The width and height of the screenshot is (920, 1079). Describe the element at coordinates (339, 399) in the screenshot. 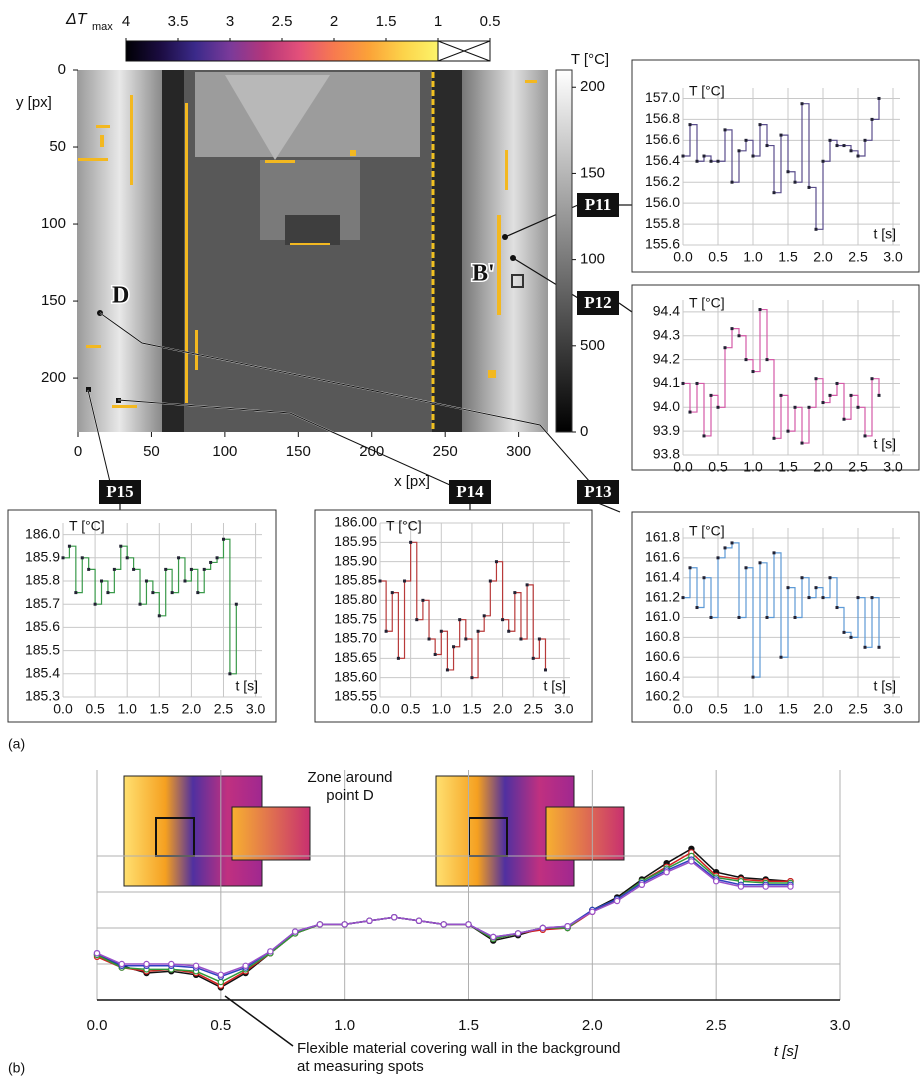

I see `connector` at that location.